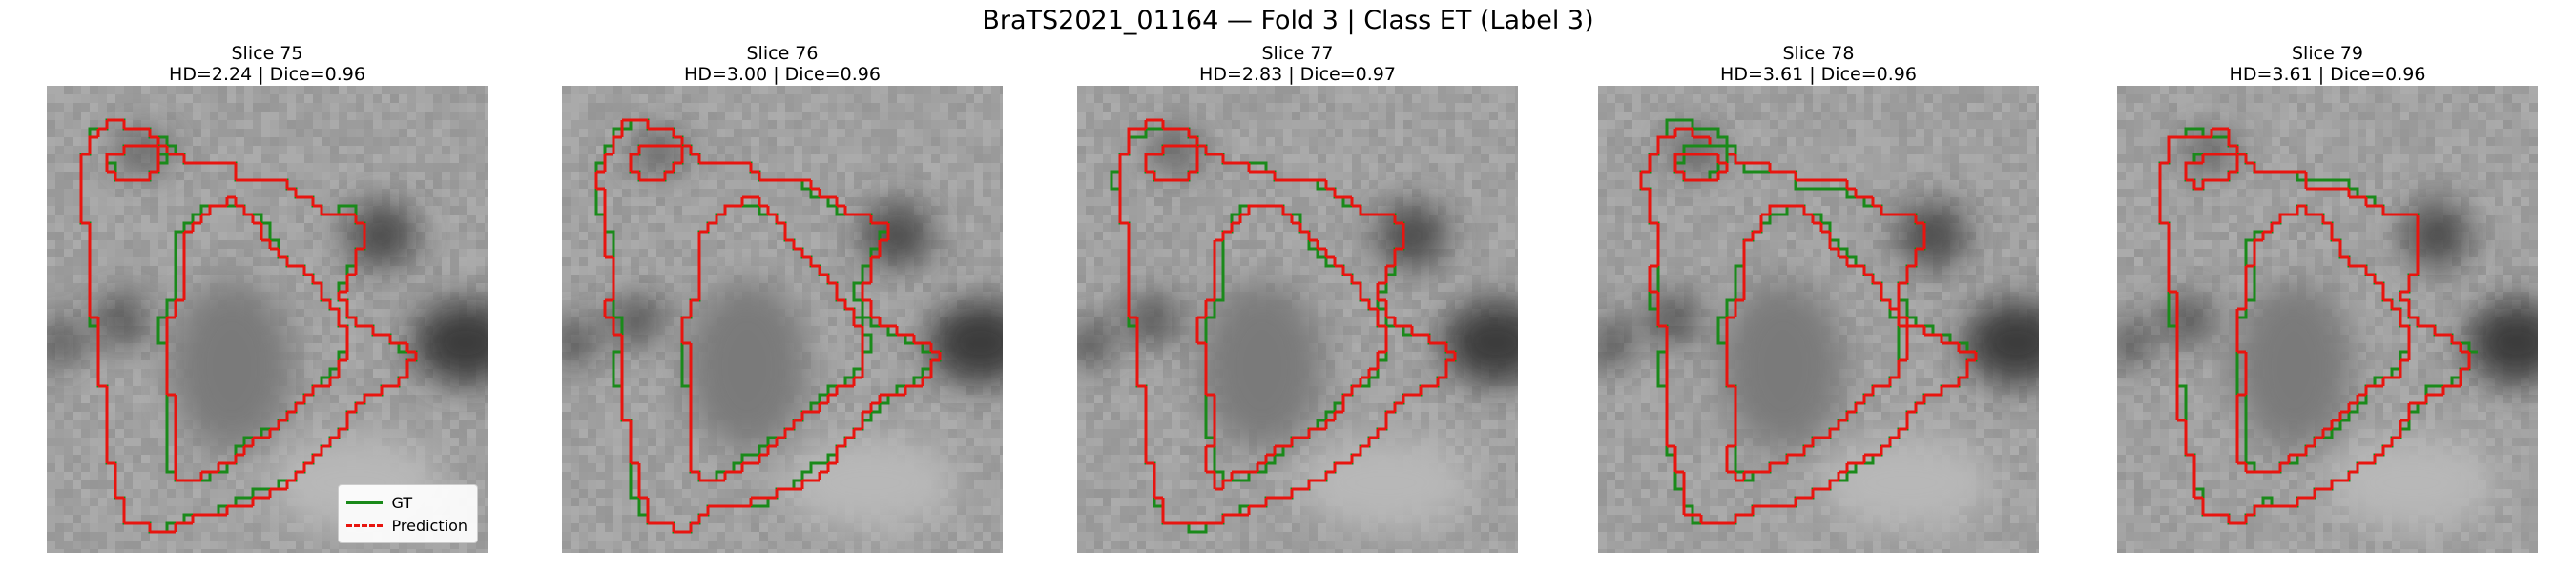 This screenshot has width=2576, height=572. I want to click on slice-metrics: HD=3.00 | Dice=0.96, so click(782, 74).